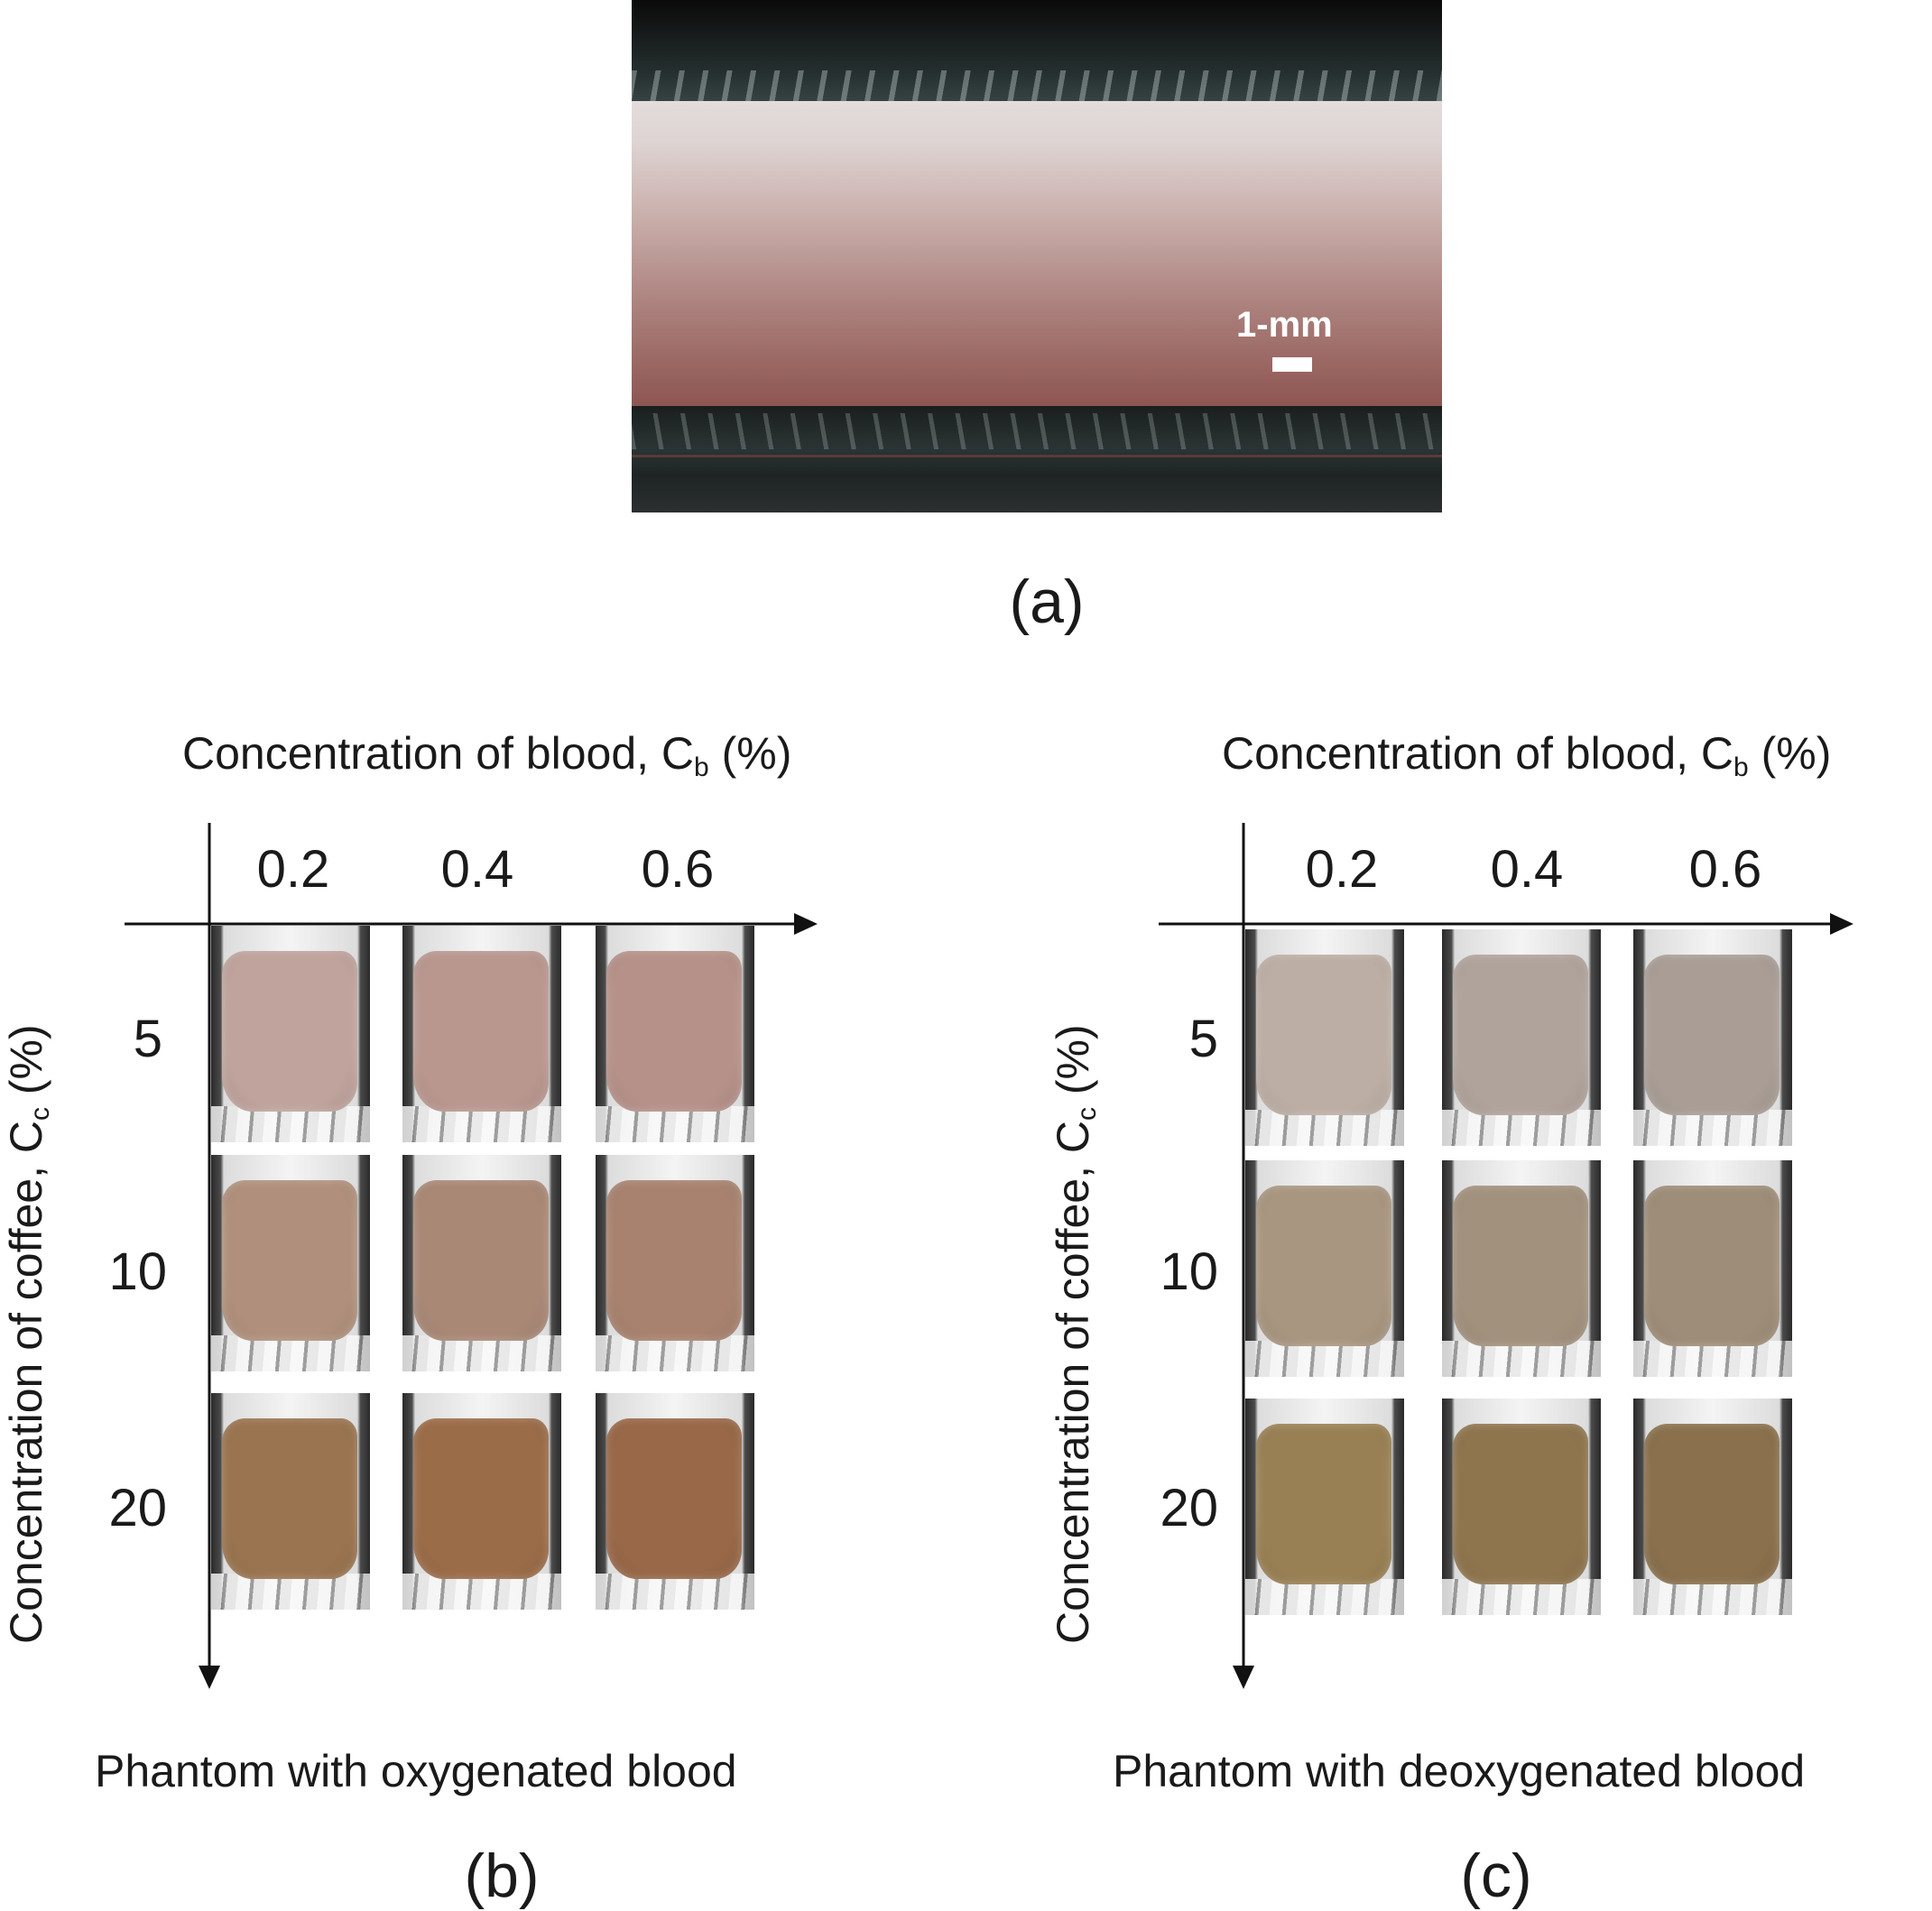 This screenshot has height=1911, width=1932. What do you see at coordinates (806, 924) in the screenshot?
I see `panel-b-x-arrowhead` at bounding box center [806, 924].